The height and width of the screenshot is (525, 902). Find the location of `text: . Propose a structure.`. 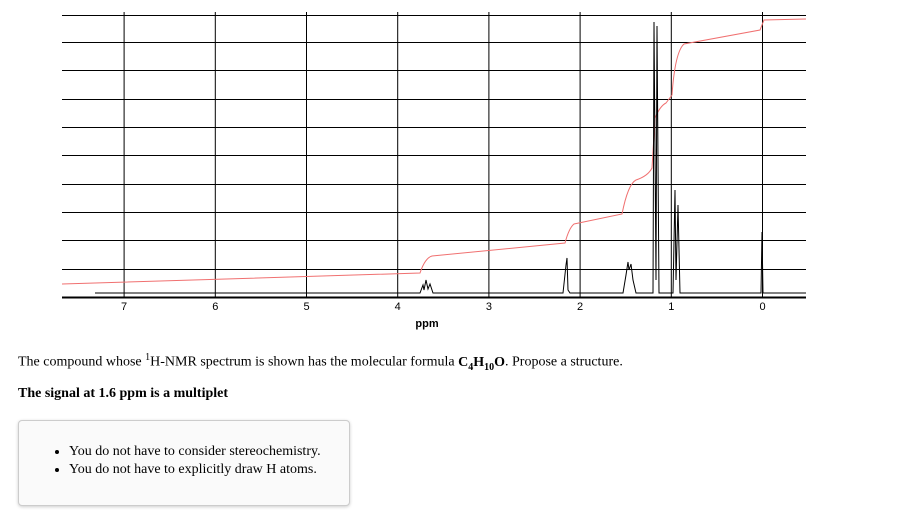

text: . Propose a structure. is located at coordinates (564, 362).